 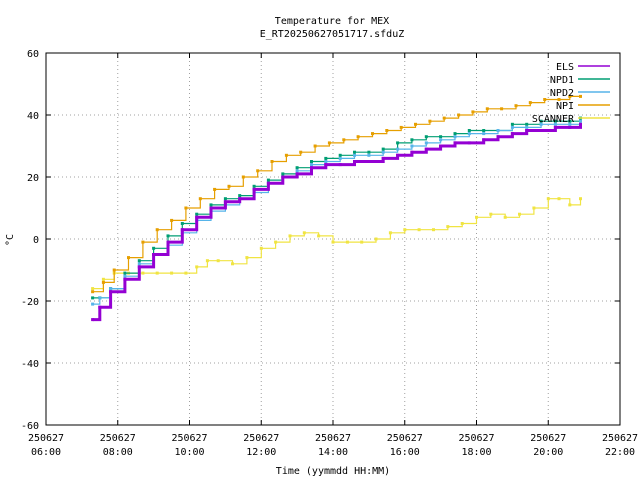 I want to click on y-tick-label: 0, so click(x=36, y=240).